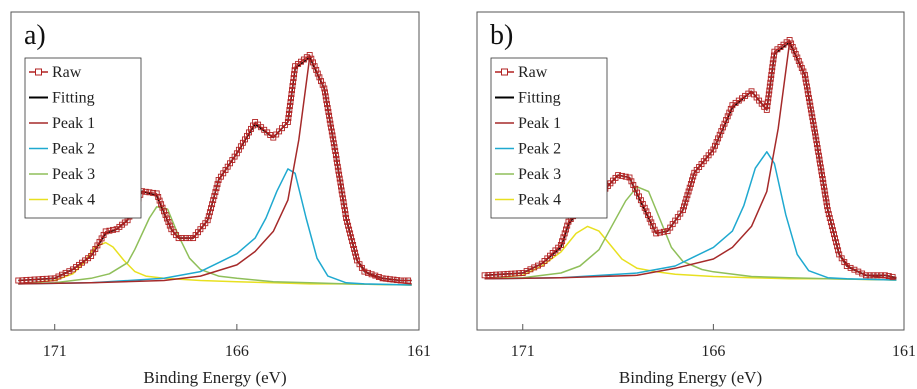  What do you see at coordinates (73, 174) in the screenshot?
I see `legend-label: Peak 3` at bounding box center [73, 174].